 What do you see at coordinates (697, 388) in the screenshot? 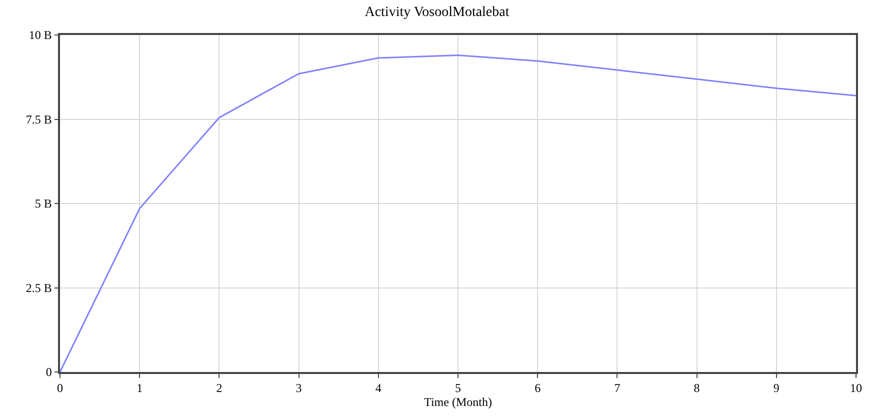
I see `x-tick-label: 8` at bounding box center [697, 388].